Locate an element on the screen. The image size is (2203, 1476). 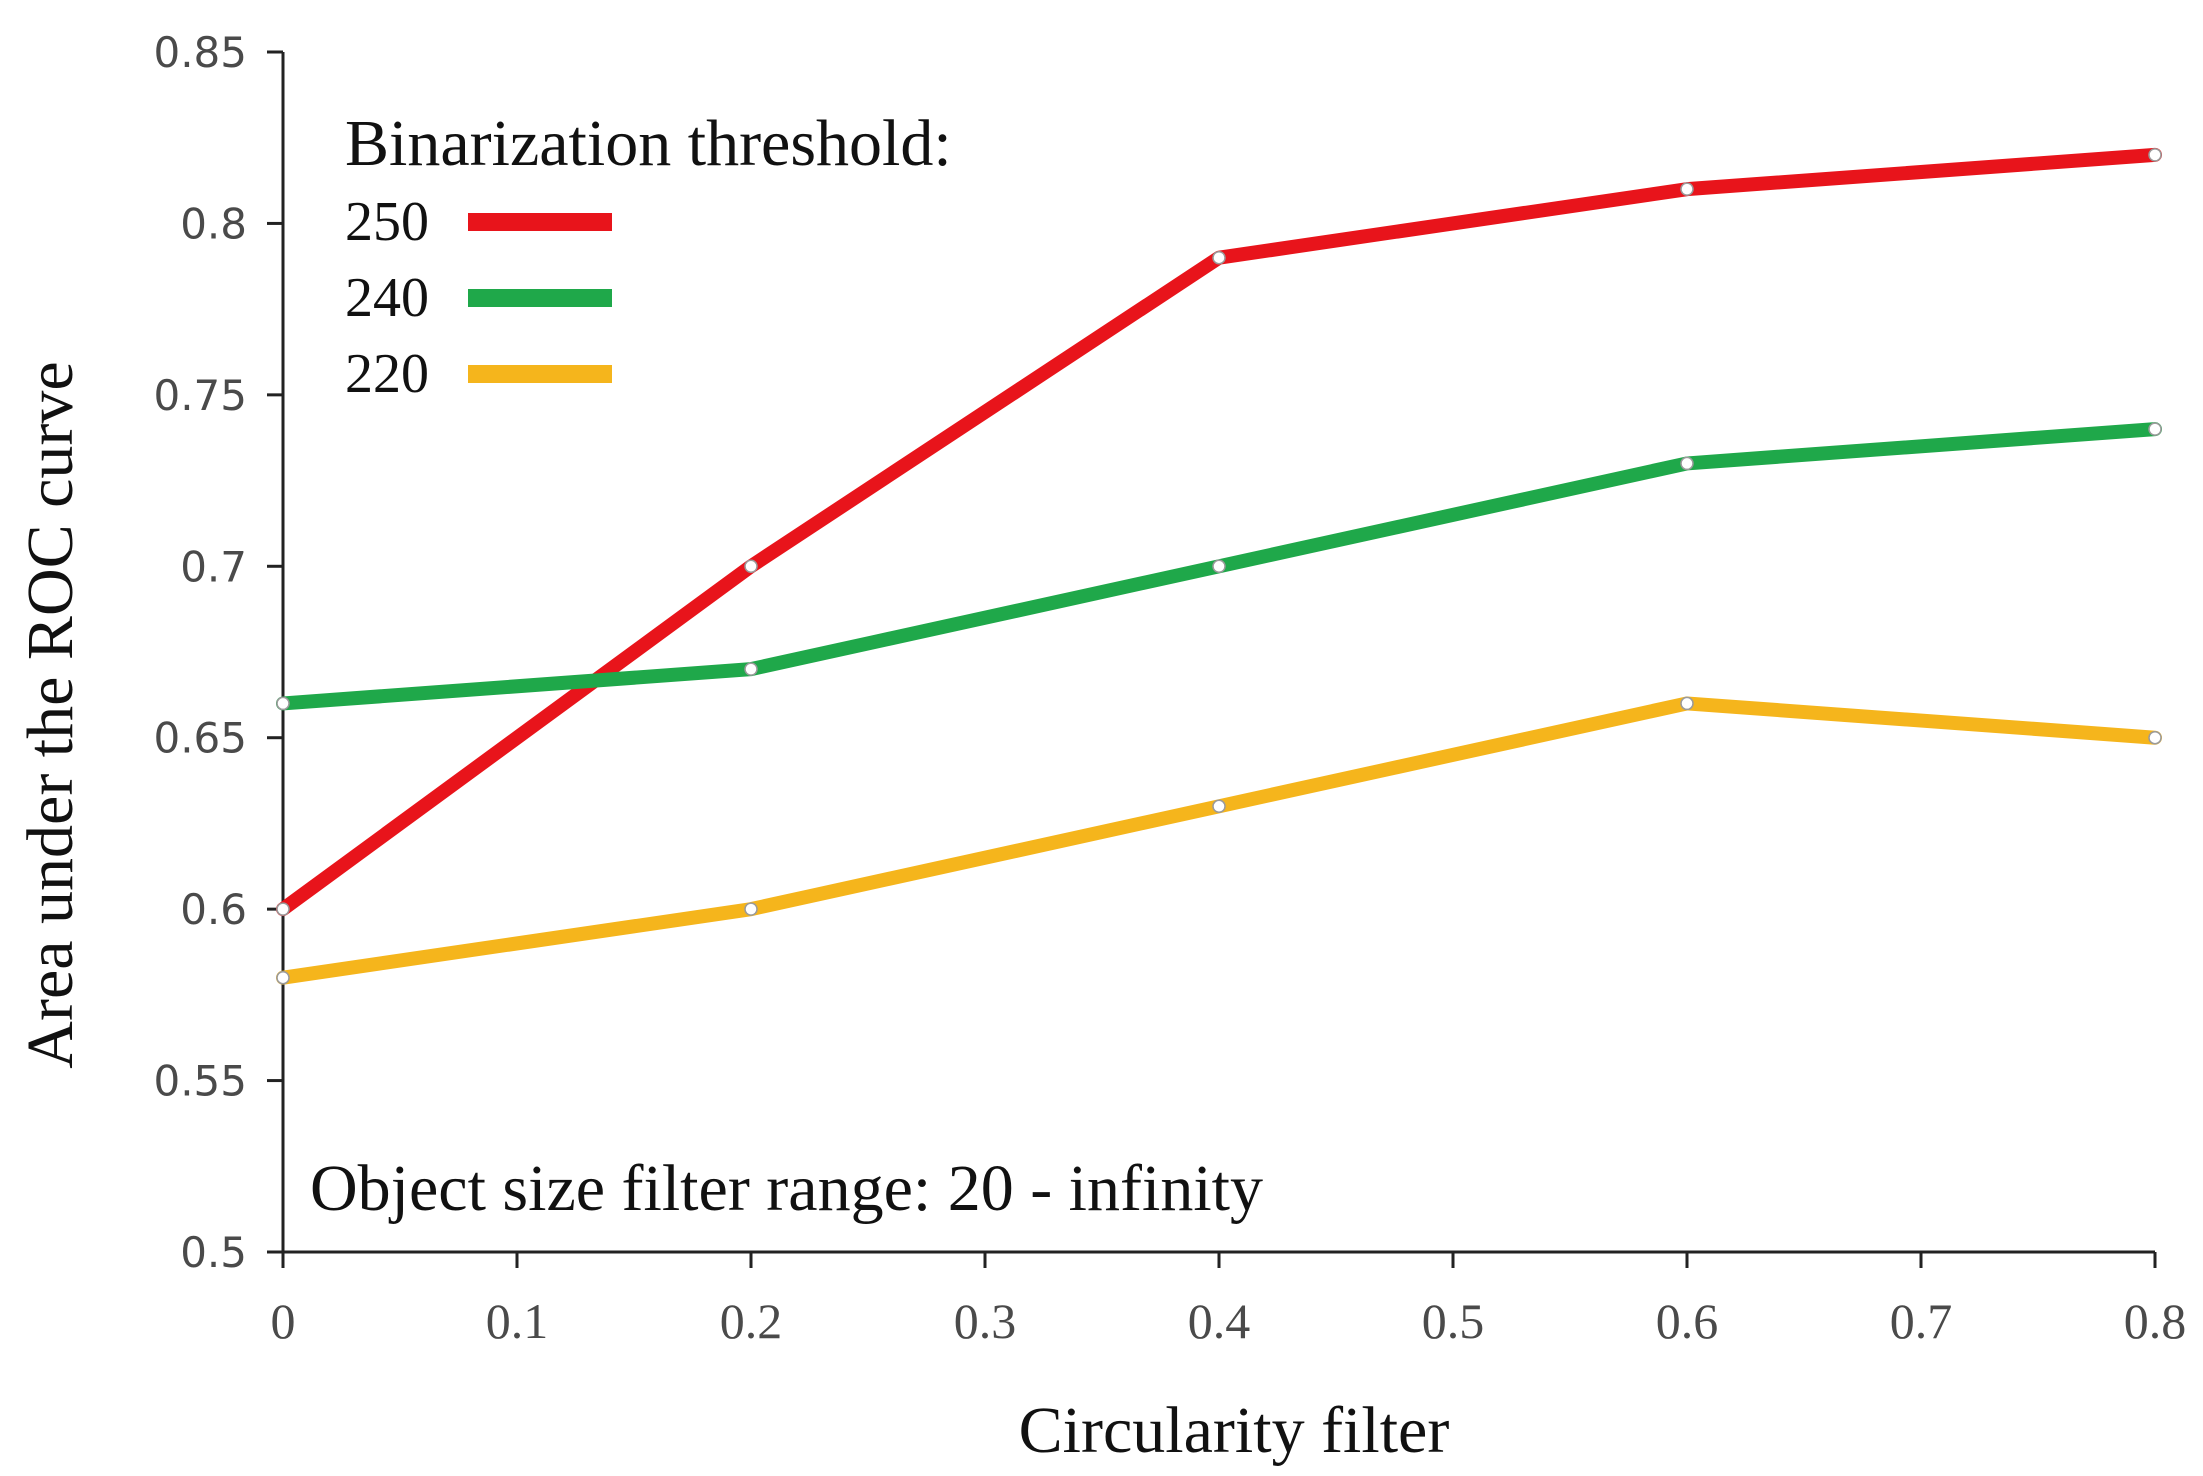
x-tick-label: 0 is located at coordinates (283, 1321).